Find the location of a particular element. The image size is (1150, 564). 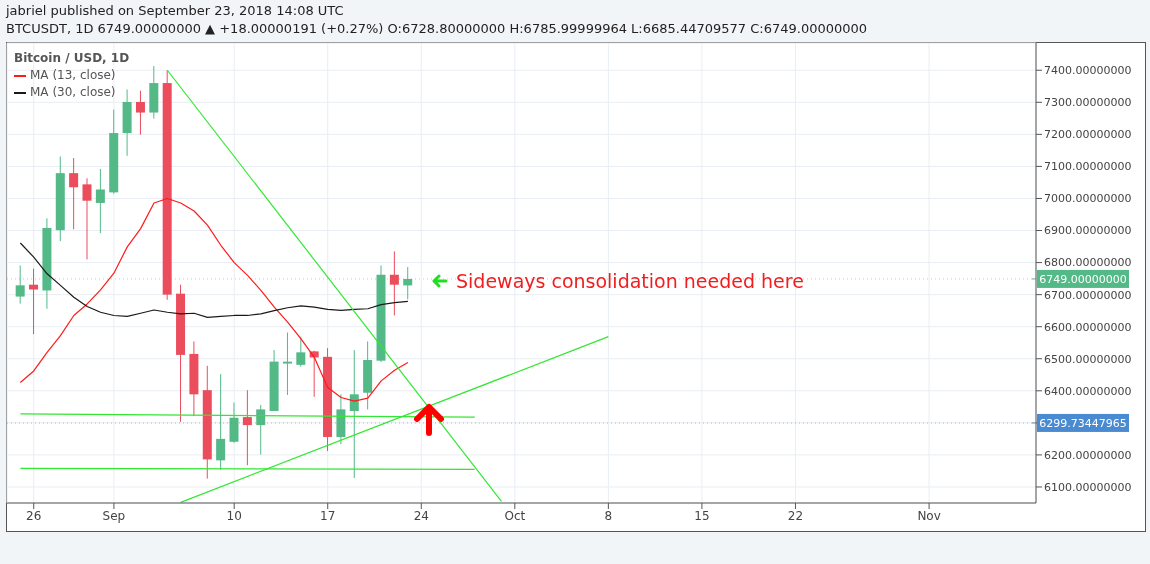

legend-label: MA (13, close) is located at coordinates (73, 75).